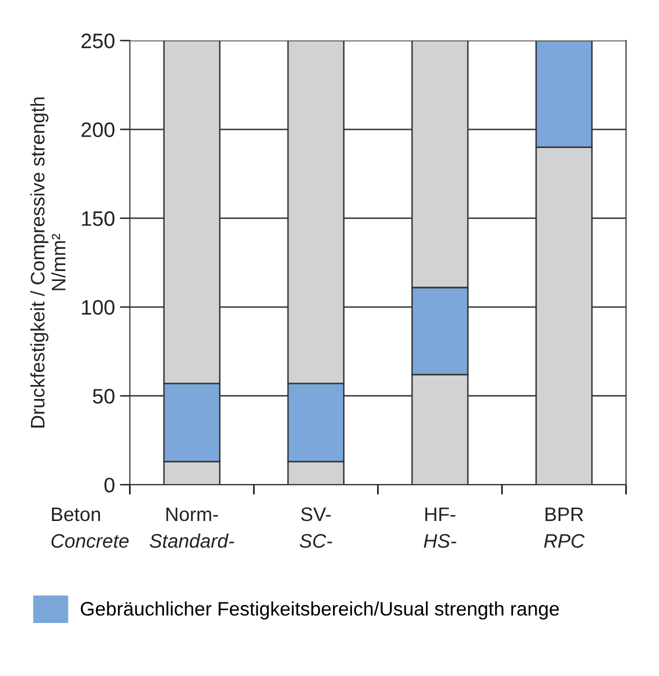 This screenshot has width=659, height=676. Describe the element at coordinates (564, 528) in the screenshot. I see `x-tick-label: BPR RPC` at that location.